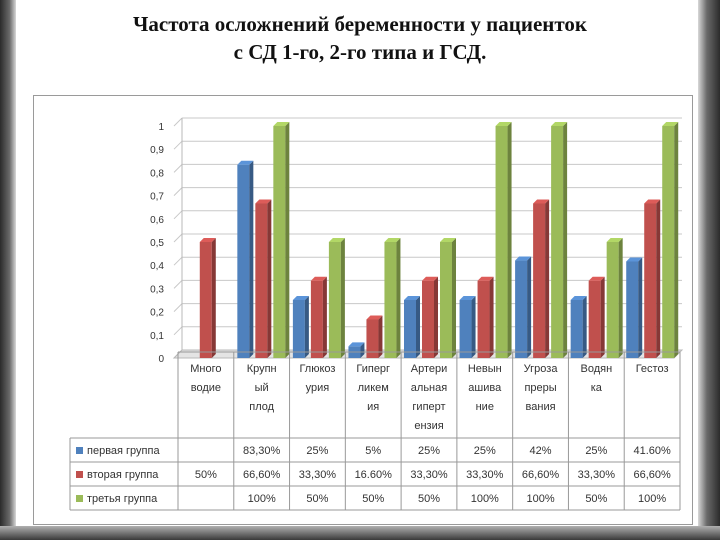  Describe the element at coordinates (540, 388) in the screenshot. I see `category-label: преры` at that location.